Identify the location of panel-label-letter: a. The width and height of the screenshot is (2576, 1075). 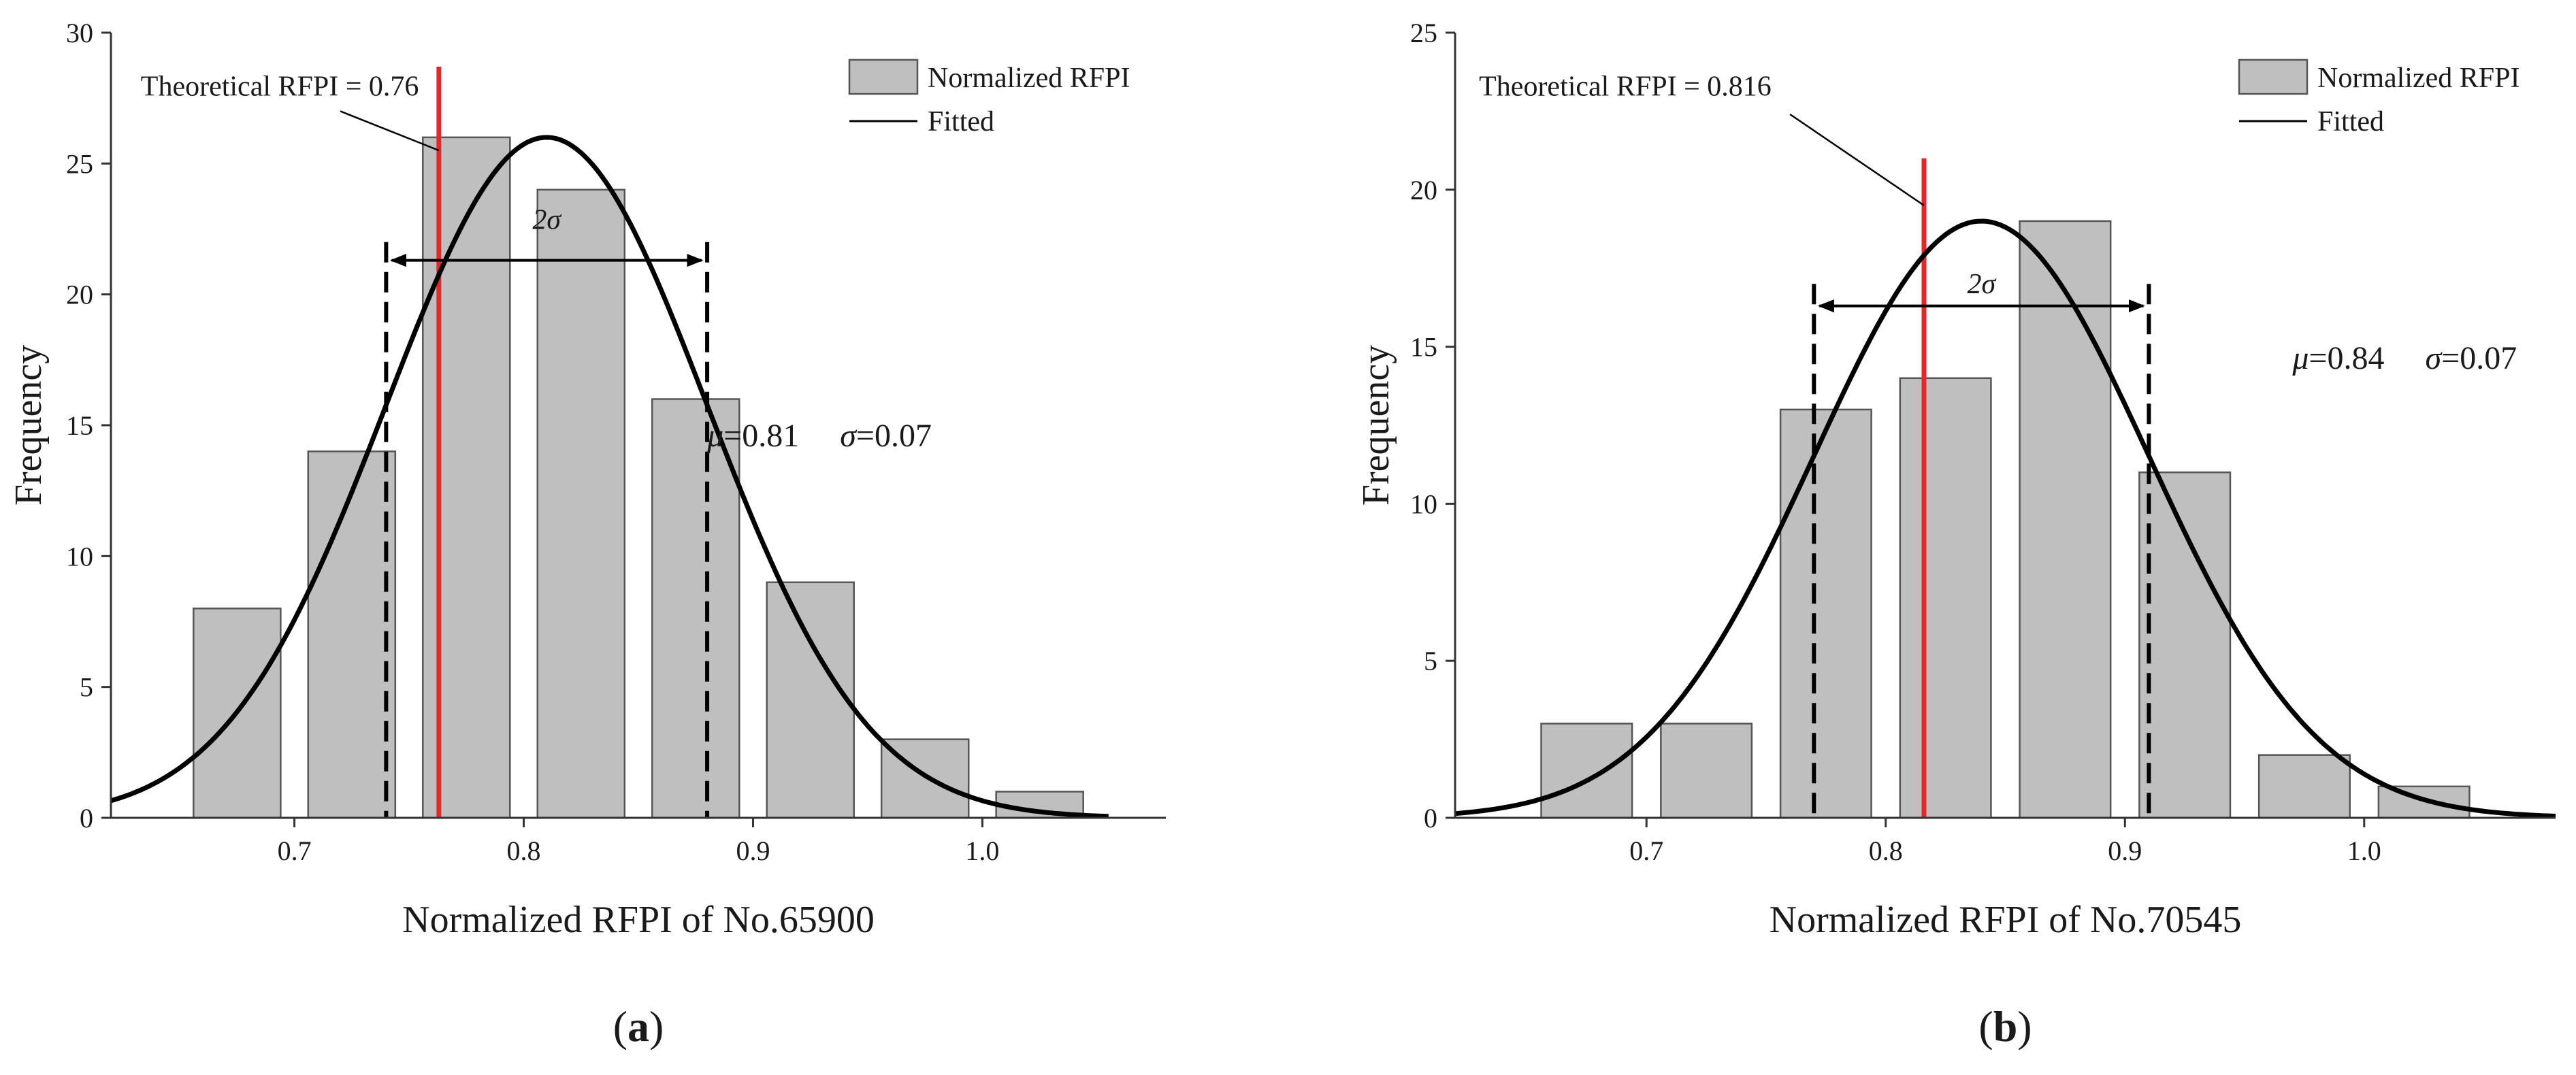
(638, 1026).